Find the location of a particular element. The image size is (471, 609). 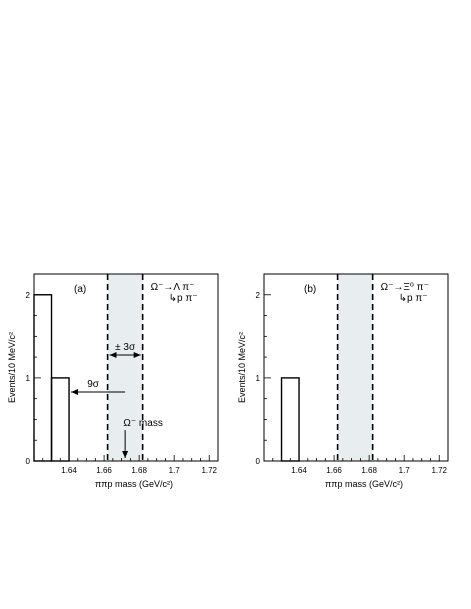

window-width-label: ± 3σ is located at coordinates (125, 347).